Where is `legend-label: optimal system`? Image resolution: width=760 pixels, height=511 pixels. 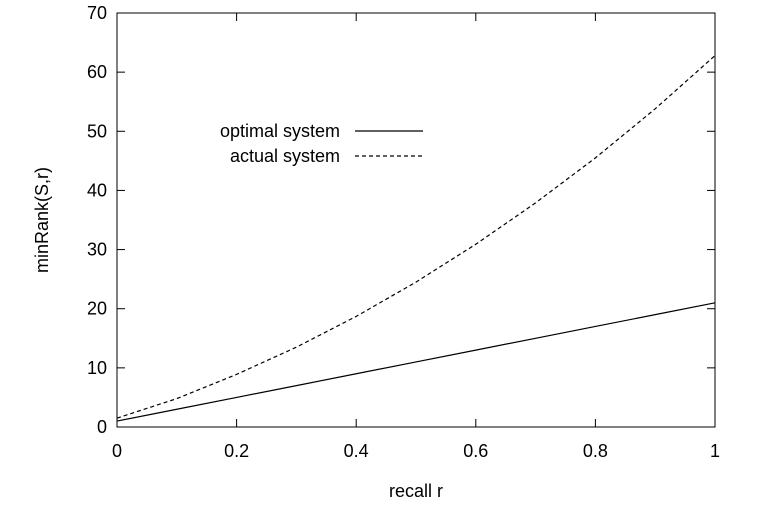
legend-label: optimal system is located at coordinates (280, 131).